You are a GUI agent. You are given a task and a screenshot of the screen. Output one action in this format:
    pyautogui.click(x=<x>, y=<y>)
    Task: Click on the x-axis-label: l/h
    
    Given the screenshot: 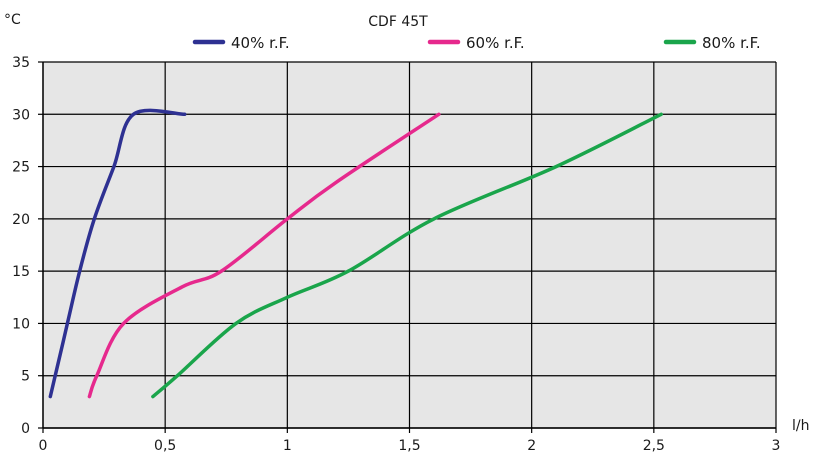 What is the action you would take?
    pyautogui.click(x=800, y=426)
    